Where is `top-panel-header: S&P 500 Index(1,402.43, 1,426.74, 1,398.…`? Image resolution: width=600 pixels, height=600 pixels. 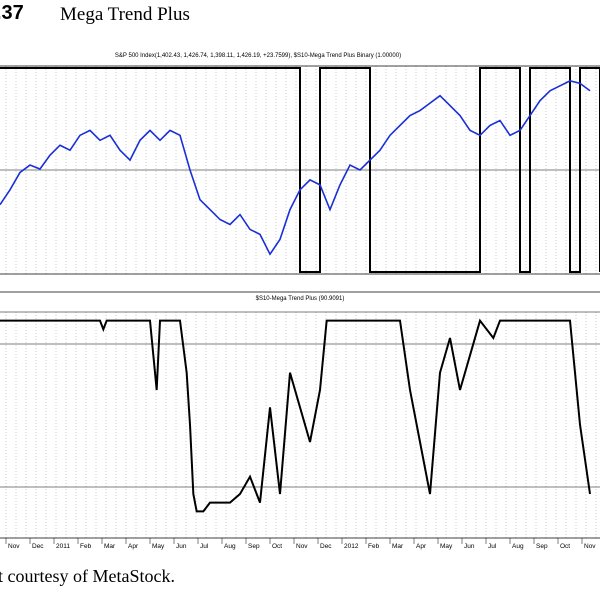
top-panel-header: S&P 500 Index(1,402.43, 1,426.74, 1,398.… is located at coordinates (258, 56).